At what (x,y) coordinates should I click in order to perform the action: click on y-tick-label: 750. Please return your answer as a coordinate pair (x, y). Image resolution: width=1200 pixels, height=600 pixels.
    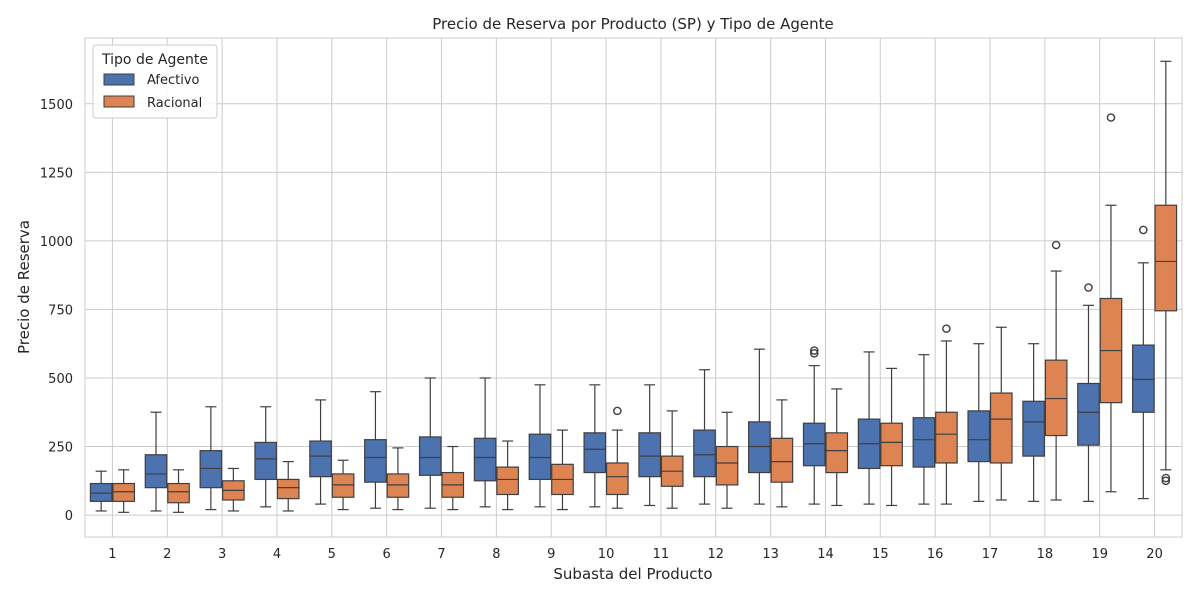
    Looking at the image, I should click on (60, 310).